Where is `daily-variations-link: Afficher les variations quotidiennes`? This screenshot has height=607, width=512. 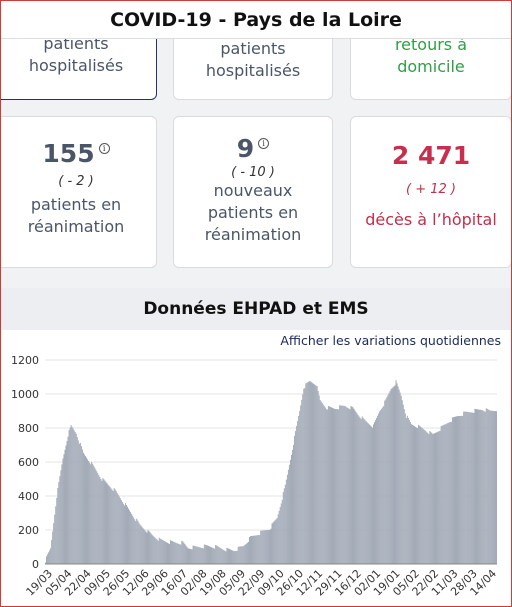
daily-variations-link: Afficher les variations quotidiennes is located at coordinates (390, 340).